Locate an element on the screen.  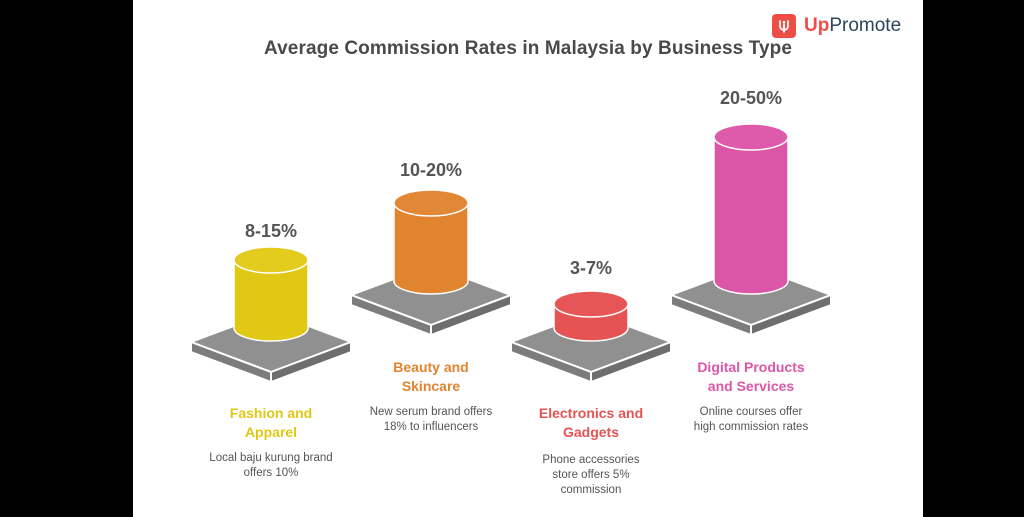
value-label-digital: 20-50% is located at coordinates (751, 98).